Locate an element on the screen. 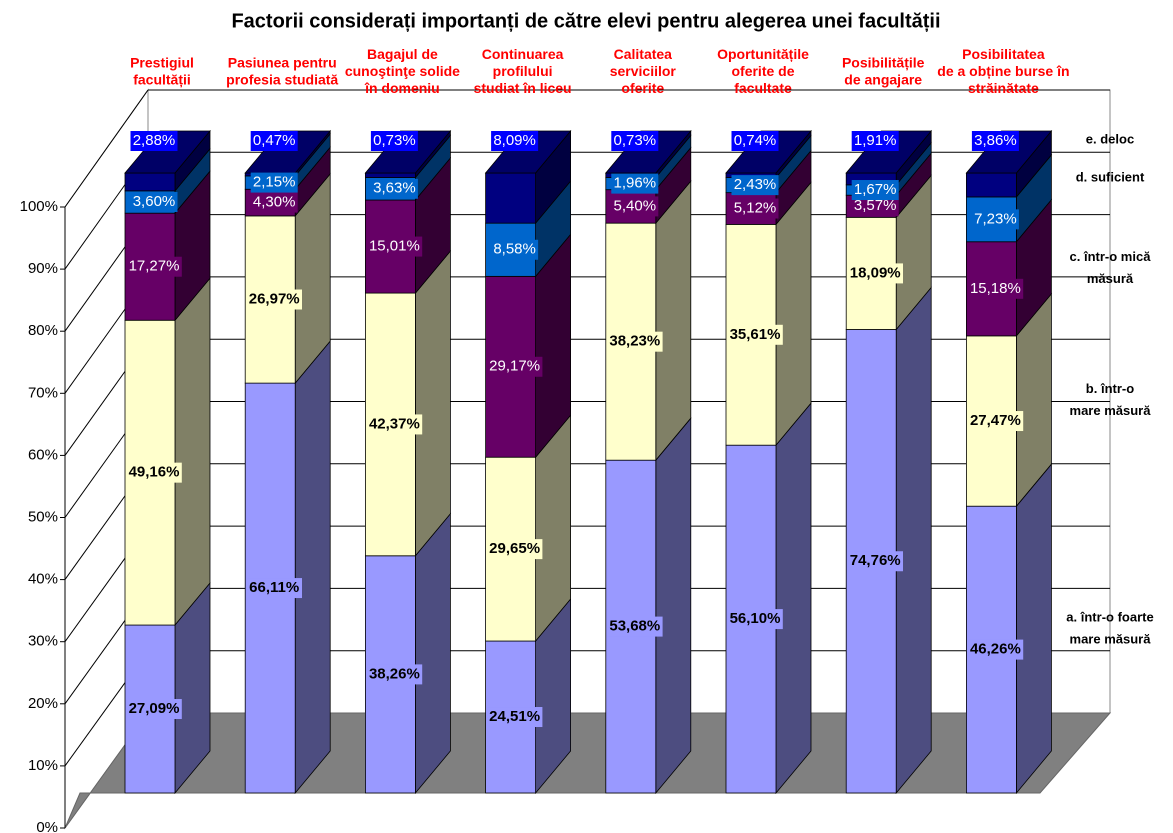  x-tick-label: Posibilitățile de angajare is located at coordinates (883, 70).